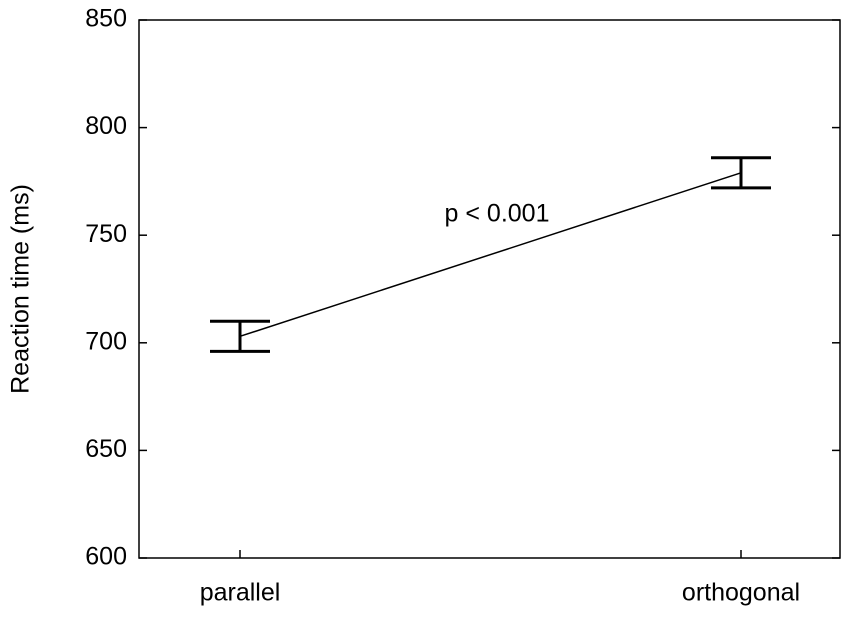 This screenshot has height=618, width=850. Describe the element at coordinates (240, 593) in the screenshot. I see `x-tick-label: parallel` at that location.